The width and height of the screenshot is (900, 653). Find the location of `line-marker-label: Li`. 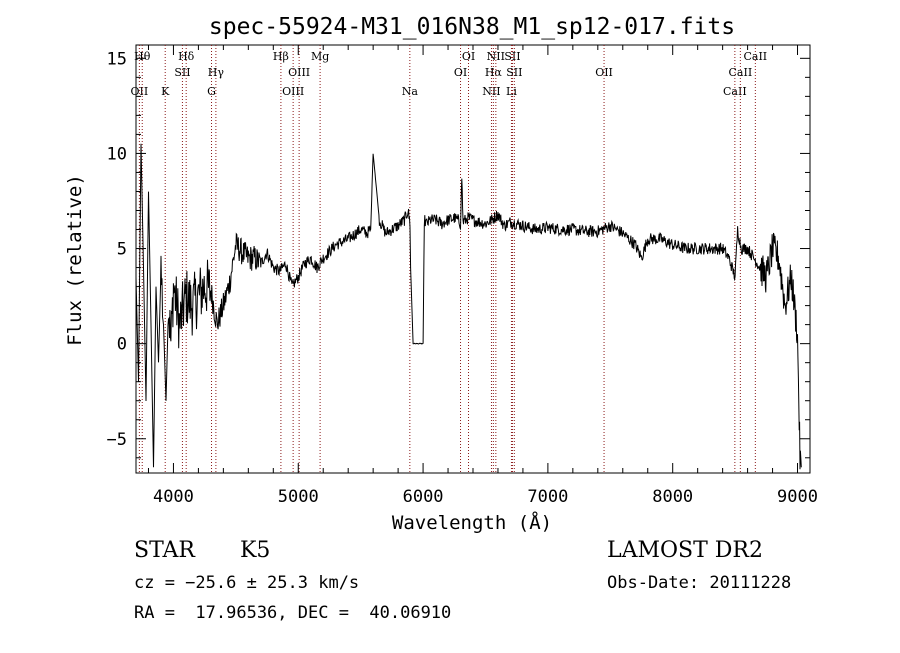

line-marker-label: Li is located at coordinates (511, 91).